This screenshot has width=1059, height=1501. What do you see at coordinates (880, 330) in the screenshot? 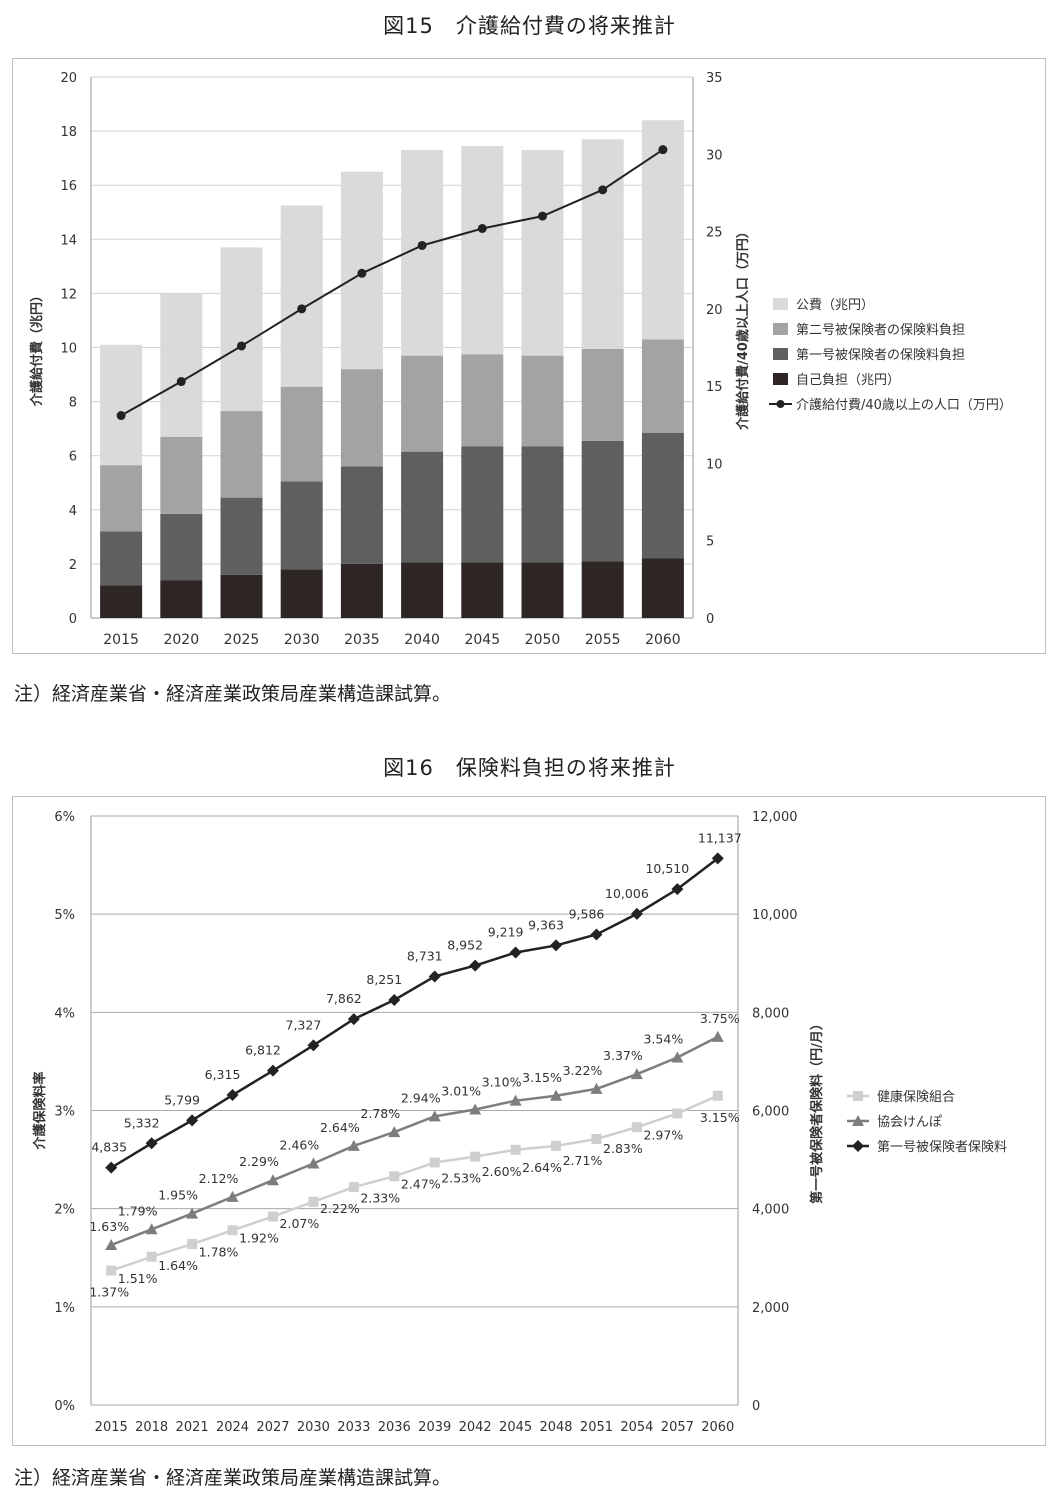
I see `legend-label: 第二号被保険者の保険料負担` at bounding box center [880, 330].